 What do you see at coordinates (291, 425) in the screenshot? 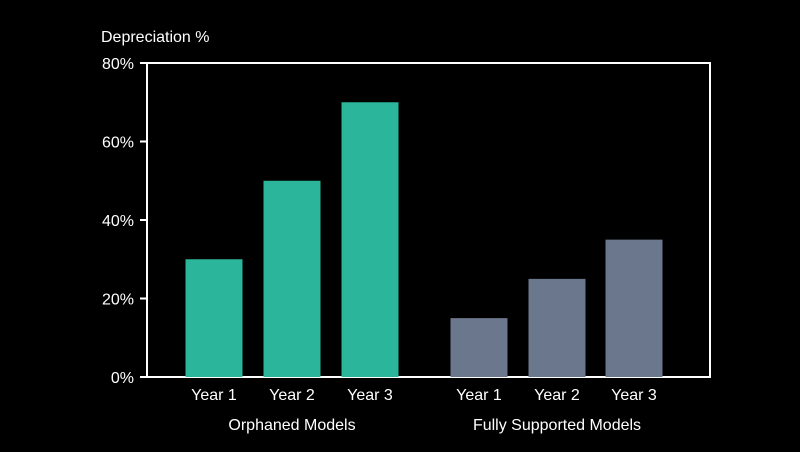
I see `group-label-orphaned-models: Orphaned Models` at bounding box center [291, 425].